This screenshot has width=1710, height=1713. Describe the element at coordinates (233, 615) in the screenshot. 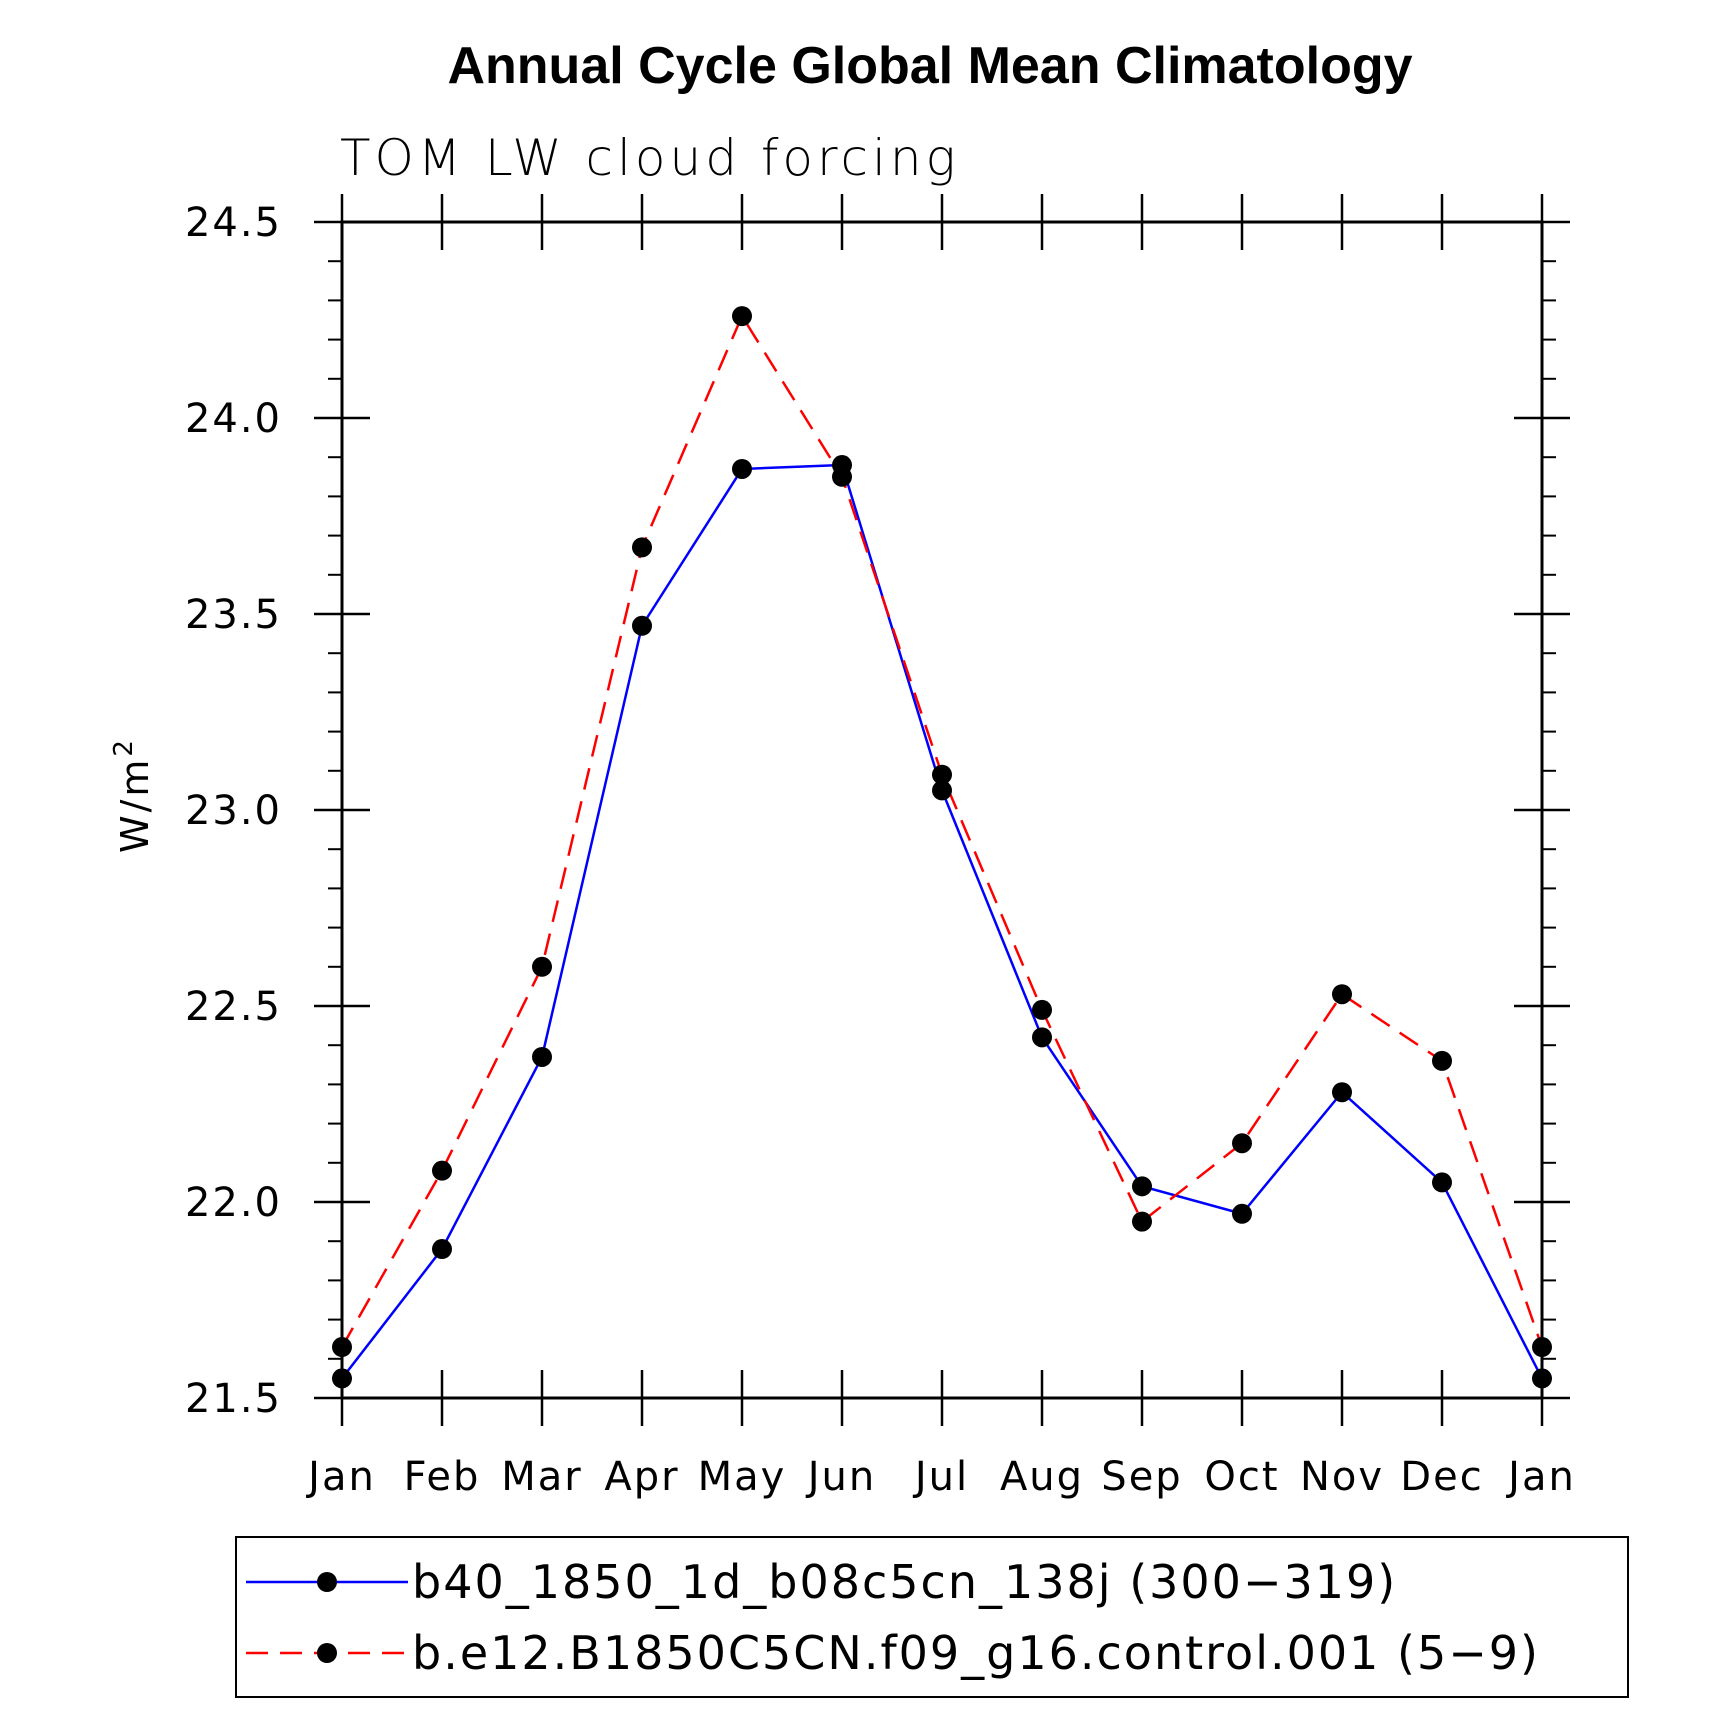

I see `y-tick-label: 23.5` at that location.